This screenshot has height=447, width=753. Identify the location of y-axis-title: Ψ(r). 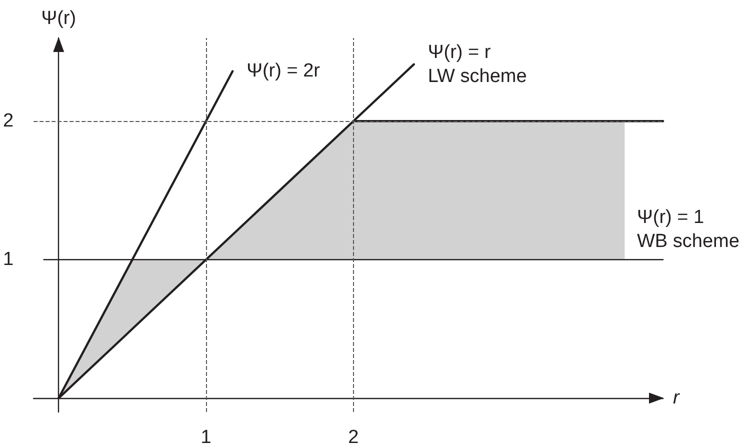
(58, 18).